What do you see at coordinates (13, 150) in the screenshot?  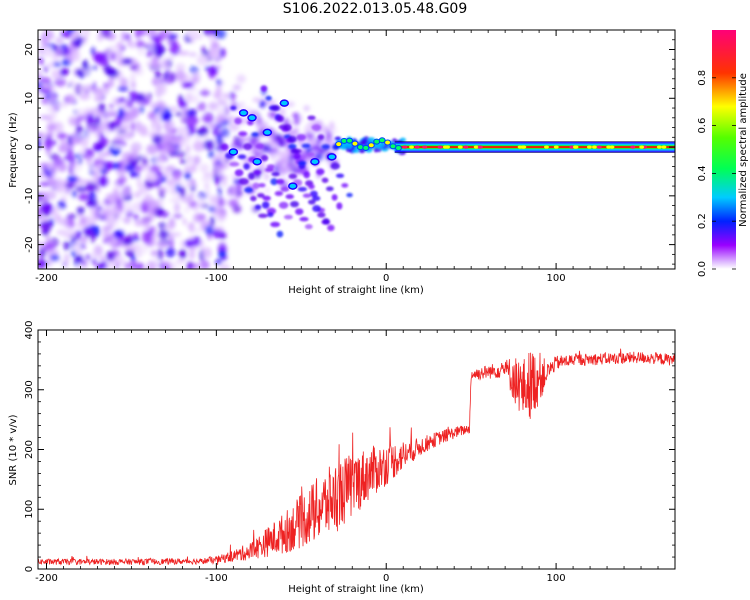 I see `heatmap-y-axis-label: Frequency (Hz)` at bounding box center [13, 150].